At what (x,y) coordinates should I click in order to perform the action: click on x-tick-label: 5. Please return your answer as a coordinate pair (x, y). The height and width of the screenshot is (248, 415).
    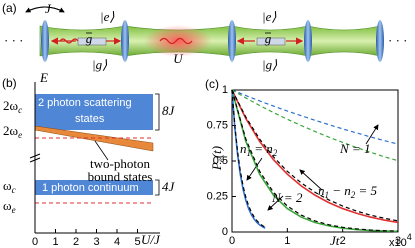
    Looking at the image, I should click on (137, 242).